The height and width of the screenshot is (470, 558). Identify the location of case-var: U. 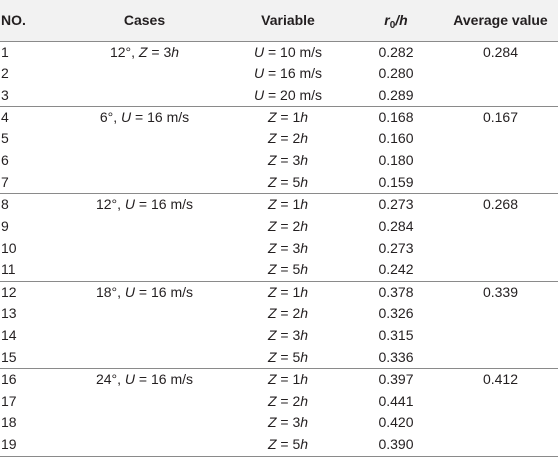
(130, 379).